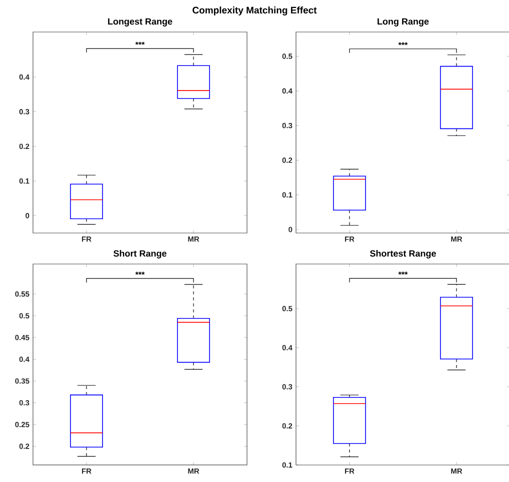  I want to click on chart-title: Long Range, so click(403, 22).